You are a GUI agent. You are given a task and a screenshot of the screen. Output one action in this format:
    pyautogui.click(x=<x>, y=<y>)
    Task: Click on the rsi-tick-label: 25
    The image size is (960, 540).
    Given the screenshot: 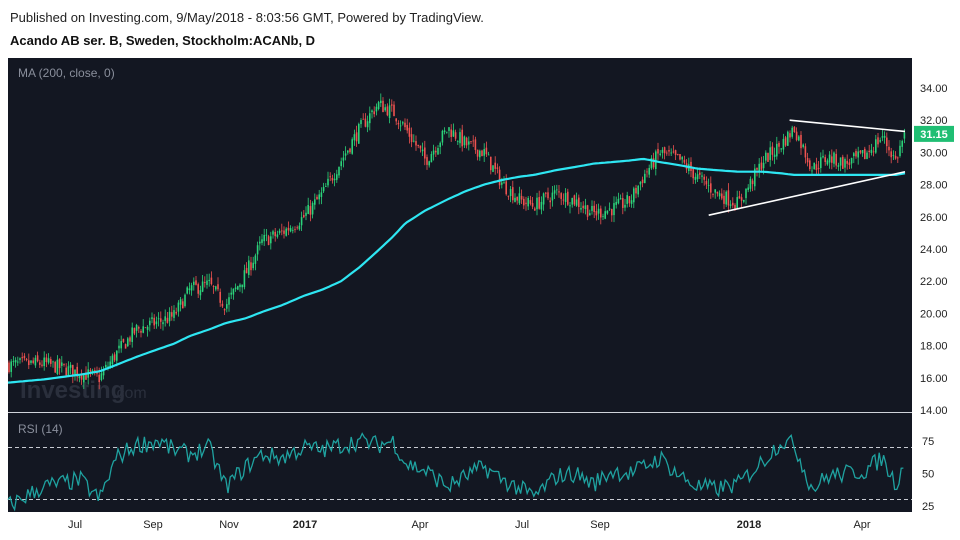 What is the action you would take?
    pyautogui.click(x=928, y=507)
    